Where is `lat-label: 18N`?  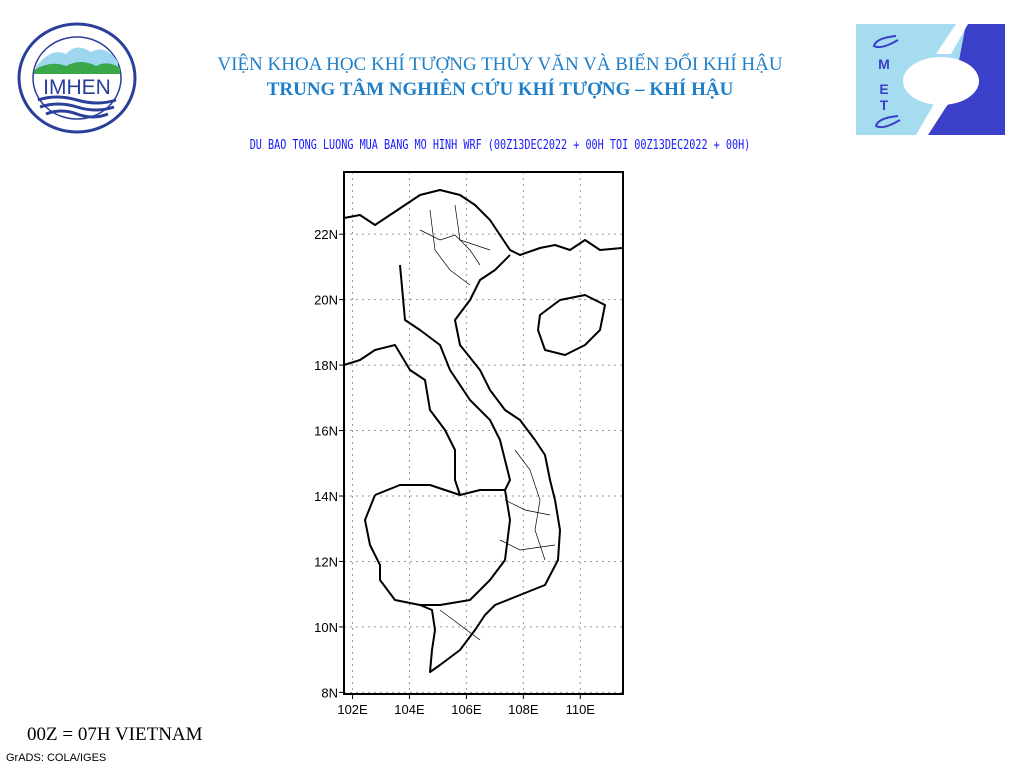
lat-label: 18N is located at coordinates (326, 365).